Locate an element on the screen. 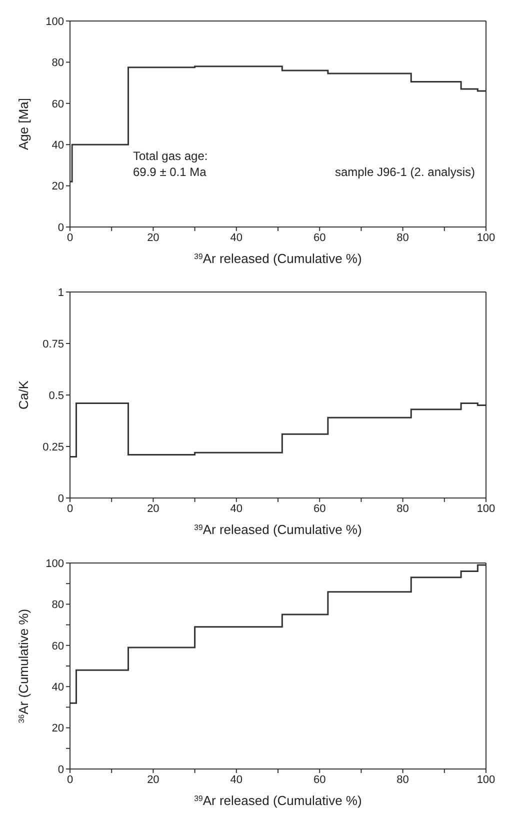 The image size is (505, 830). y-axis-title: Age [Ma] is located at coordinates (23, 124).